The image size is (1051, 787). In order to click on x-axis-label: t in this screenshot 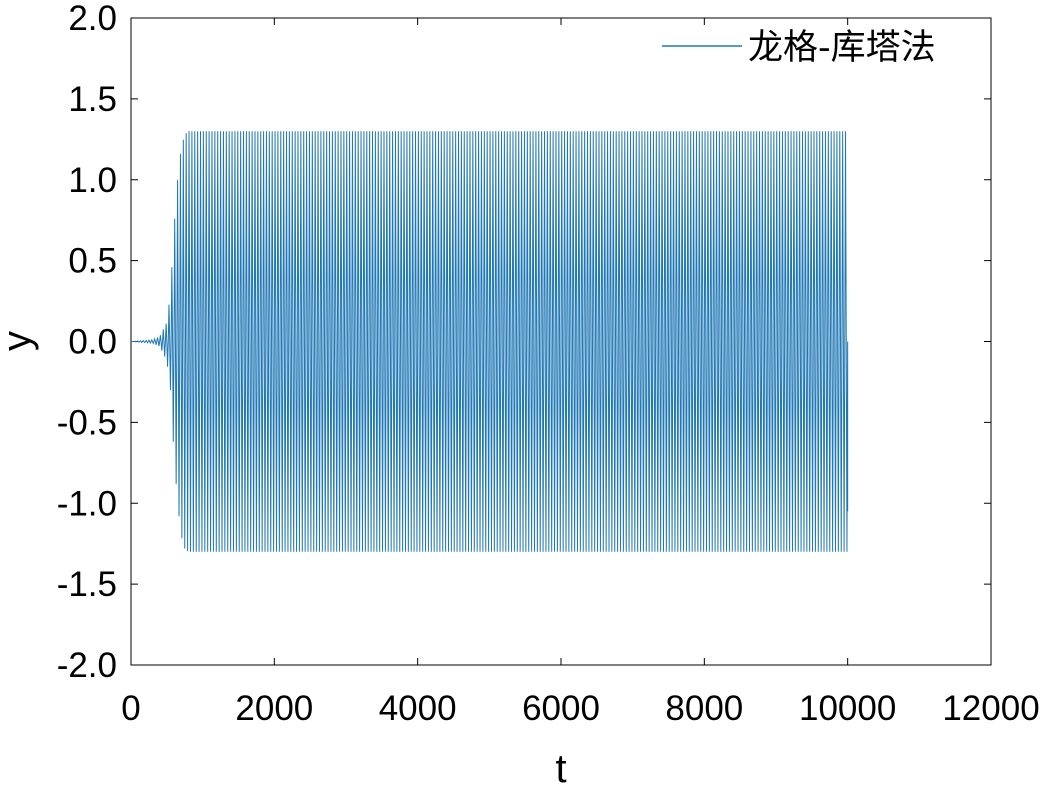, I will do `click(560, 767)`.